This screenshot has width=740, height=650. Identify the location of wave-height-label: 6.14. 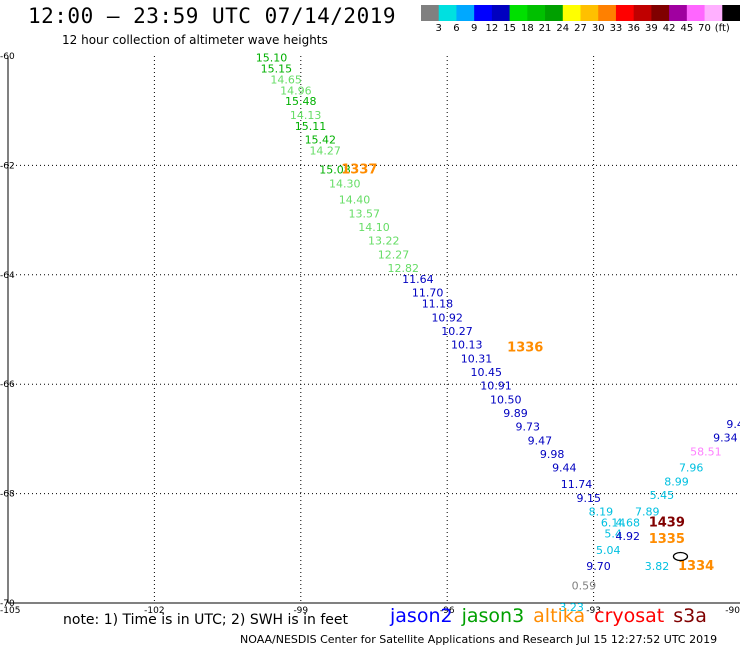
(613, 522).